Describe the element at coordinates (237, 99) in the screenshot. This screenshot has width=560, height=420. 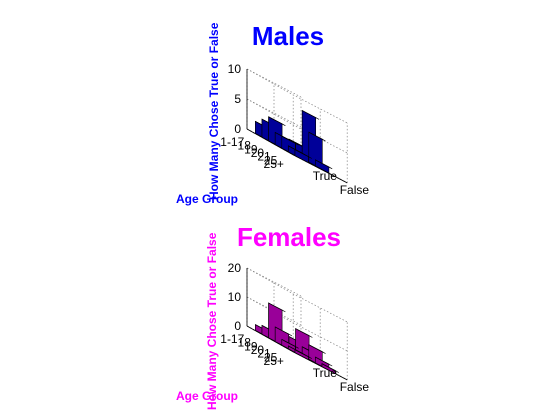
I see `z-tick-label: 5` at that location.